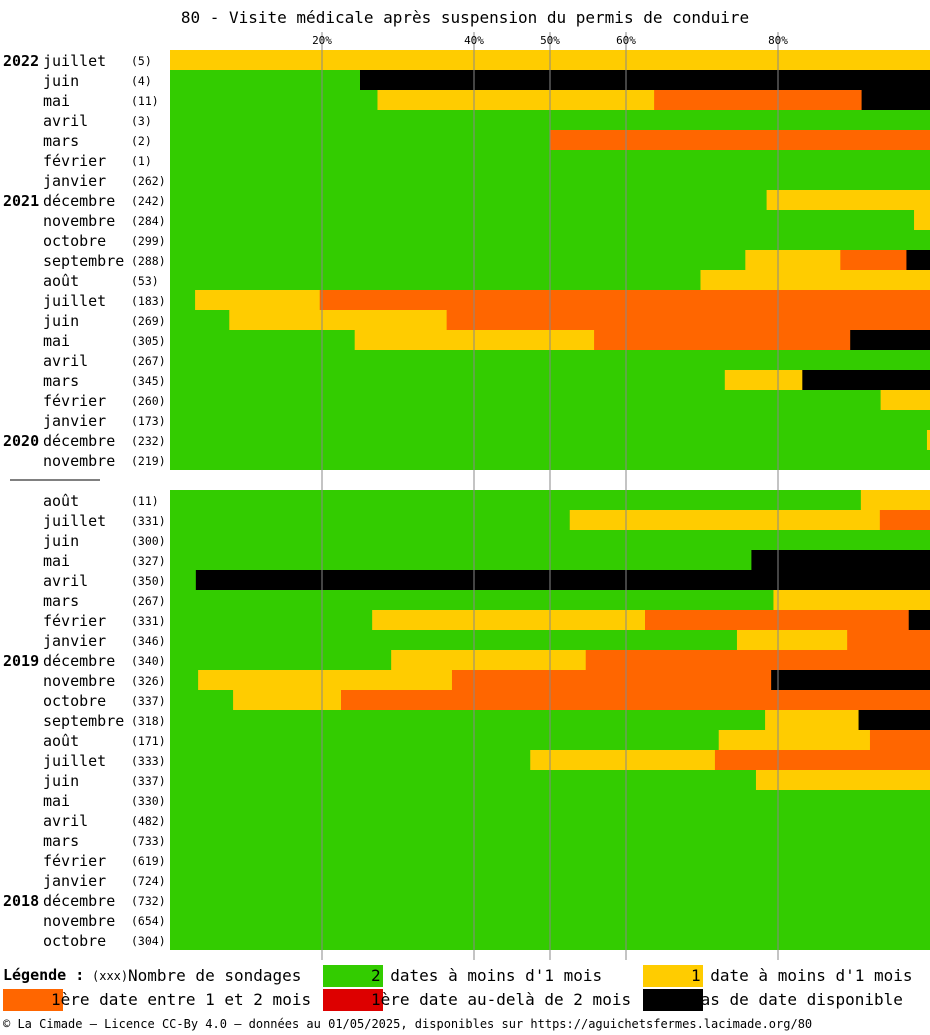 This screenshot has height=1035, width=930. What do you see at coordinates (148, 901) in the screenshot?
I see `count-label: (732)` at bounding box center [148, 901].